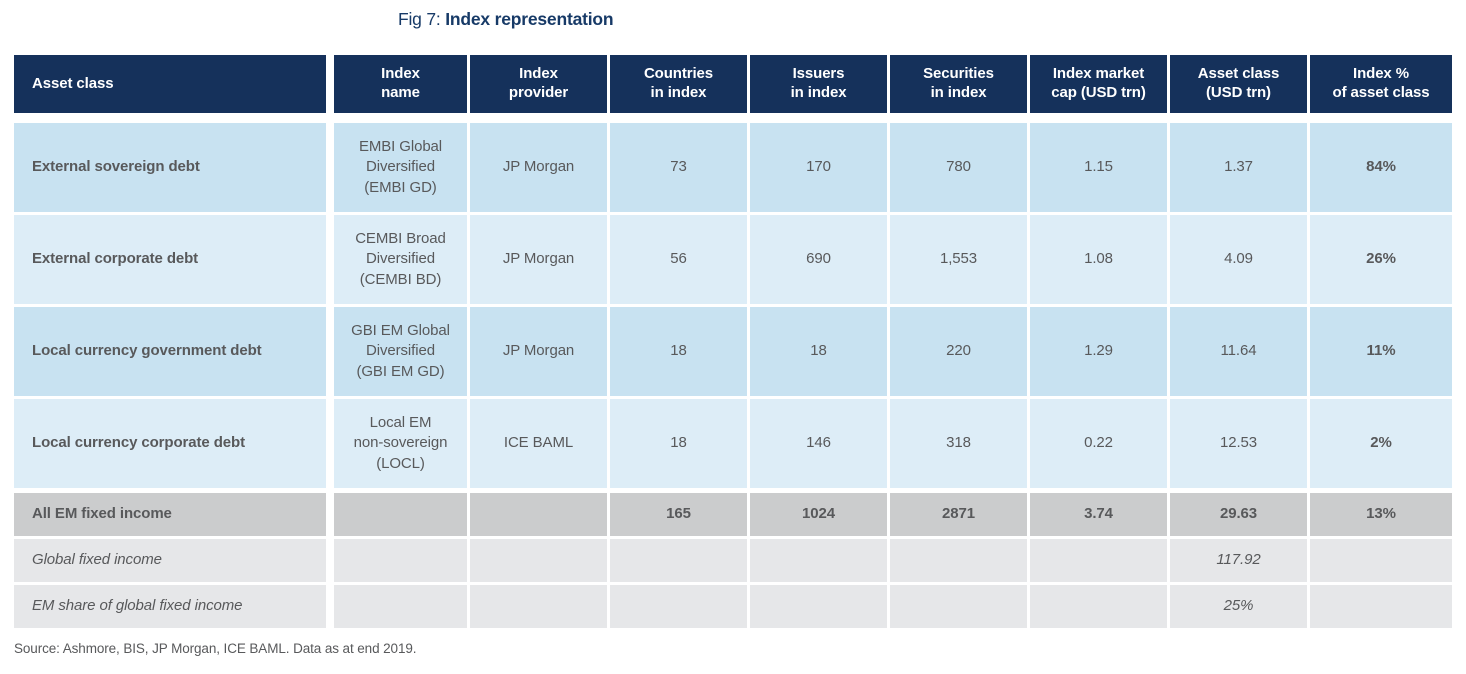  I want to click on table-cell: 2871, so click(958, 514).